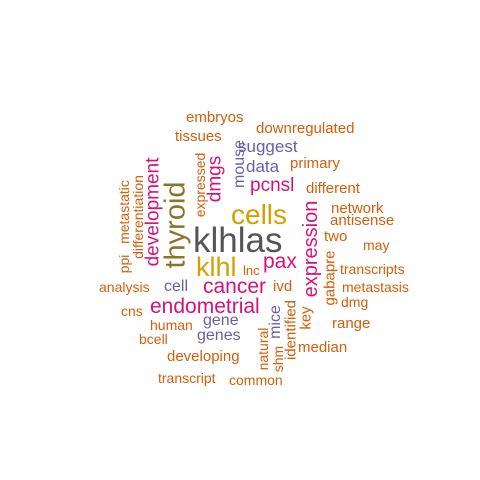  I want to click on word-cells: cells, so click(259, 214).